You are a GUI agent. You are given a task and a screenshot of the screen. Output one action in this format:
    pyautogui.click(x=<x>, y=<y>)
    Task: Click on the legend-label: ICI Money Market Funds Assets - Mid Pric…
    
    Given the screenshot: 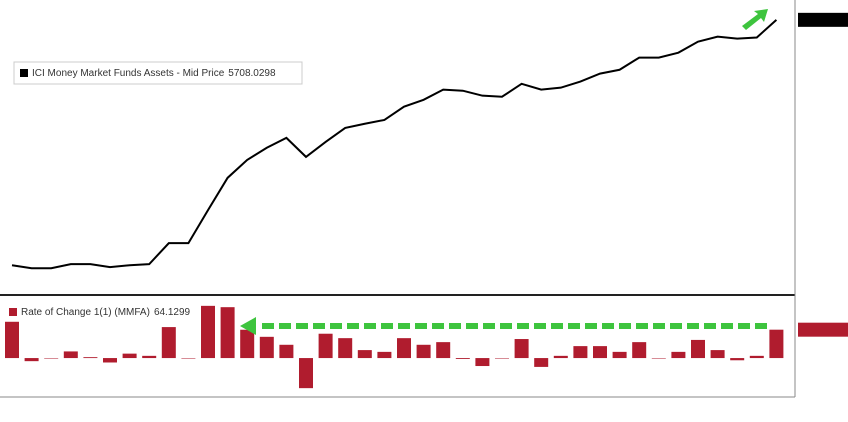 What is the action you would take?
    pyautogui.click(x=154, y=73)
    